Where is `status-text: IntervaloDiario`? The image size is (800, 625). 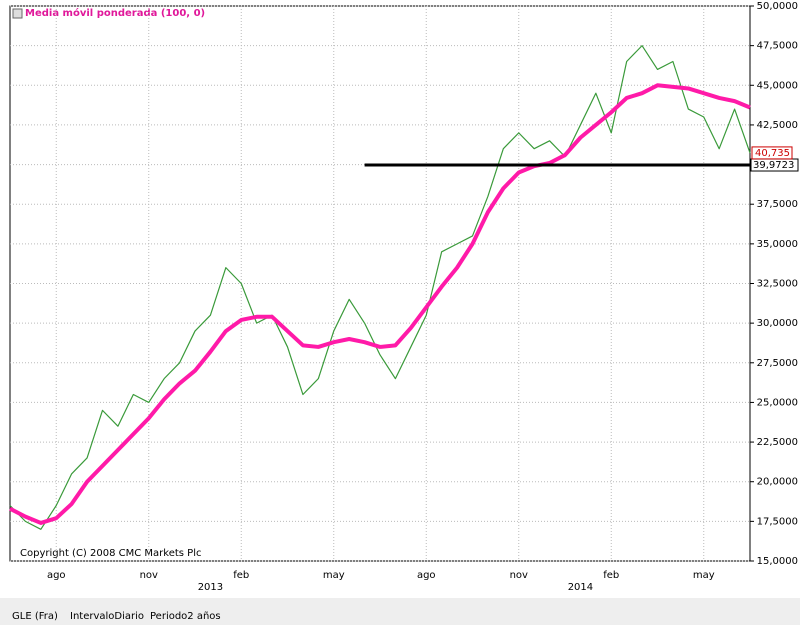
status-text: IntervaloDiario is located at coordinates (107, 616).